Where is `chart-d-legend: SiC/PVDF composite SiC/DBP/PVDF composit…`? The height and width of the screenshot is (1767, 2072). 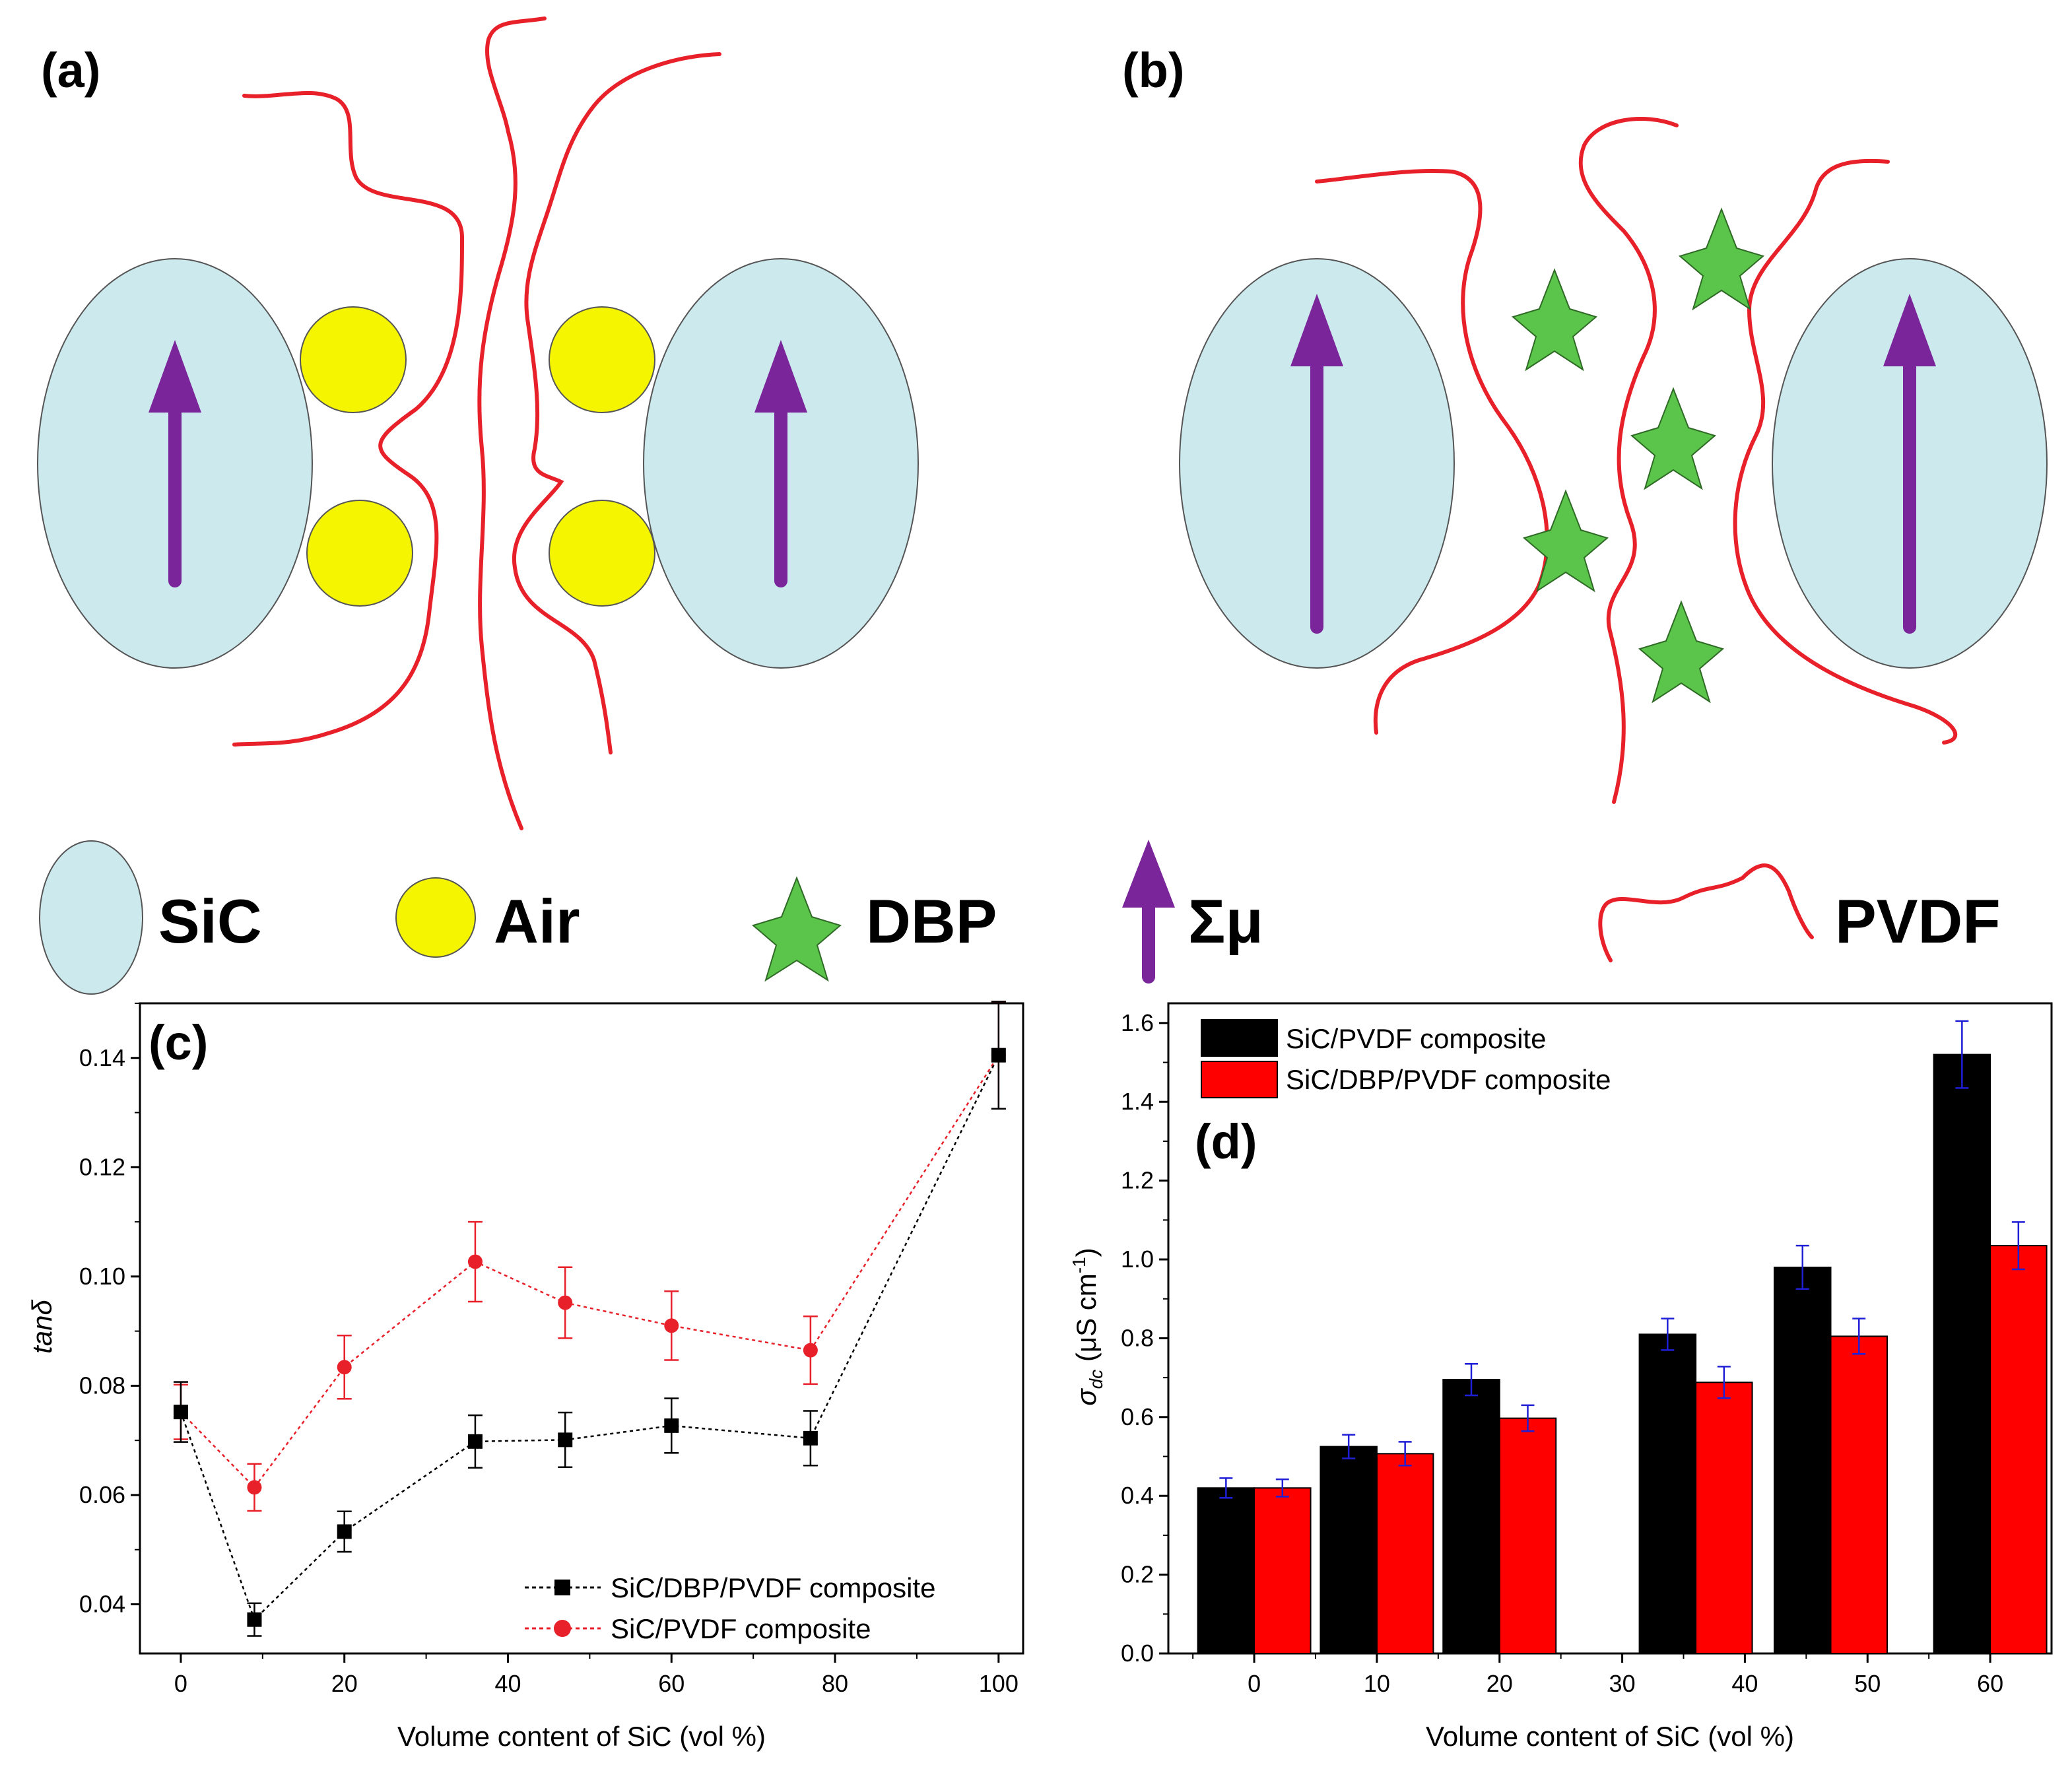
chart-d-legend: SiC/PVDF composite SiC/DBP/PVDF composit… is located at coordinates (1406, 1058).